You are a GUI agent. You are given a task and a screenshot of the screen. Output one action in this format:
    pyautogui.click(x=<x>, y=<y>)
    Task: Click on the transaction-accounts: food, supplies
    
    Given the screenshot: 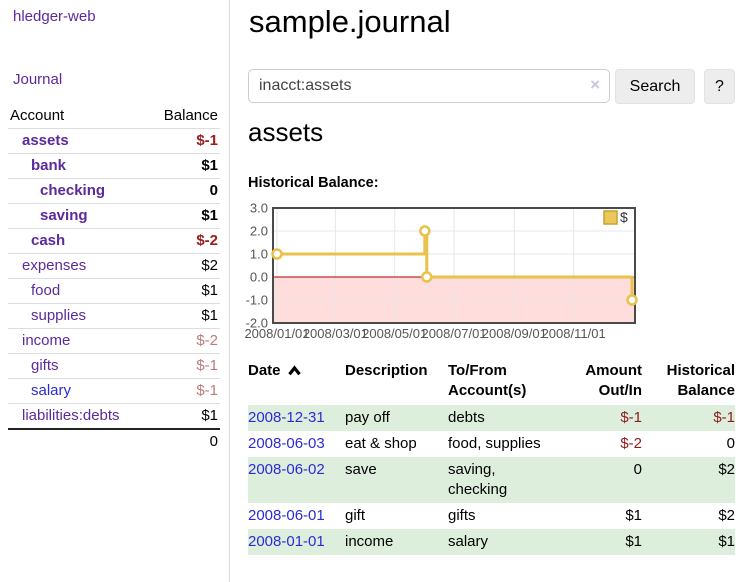 What is the action you would take?
    pyautogui.click(x=494, y=443)
    